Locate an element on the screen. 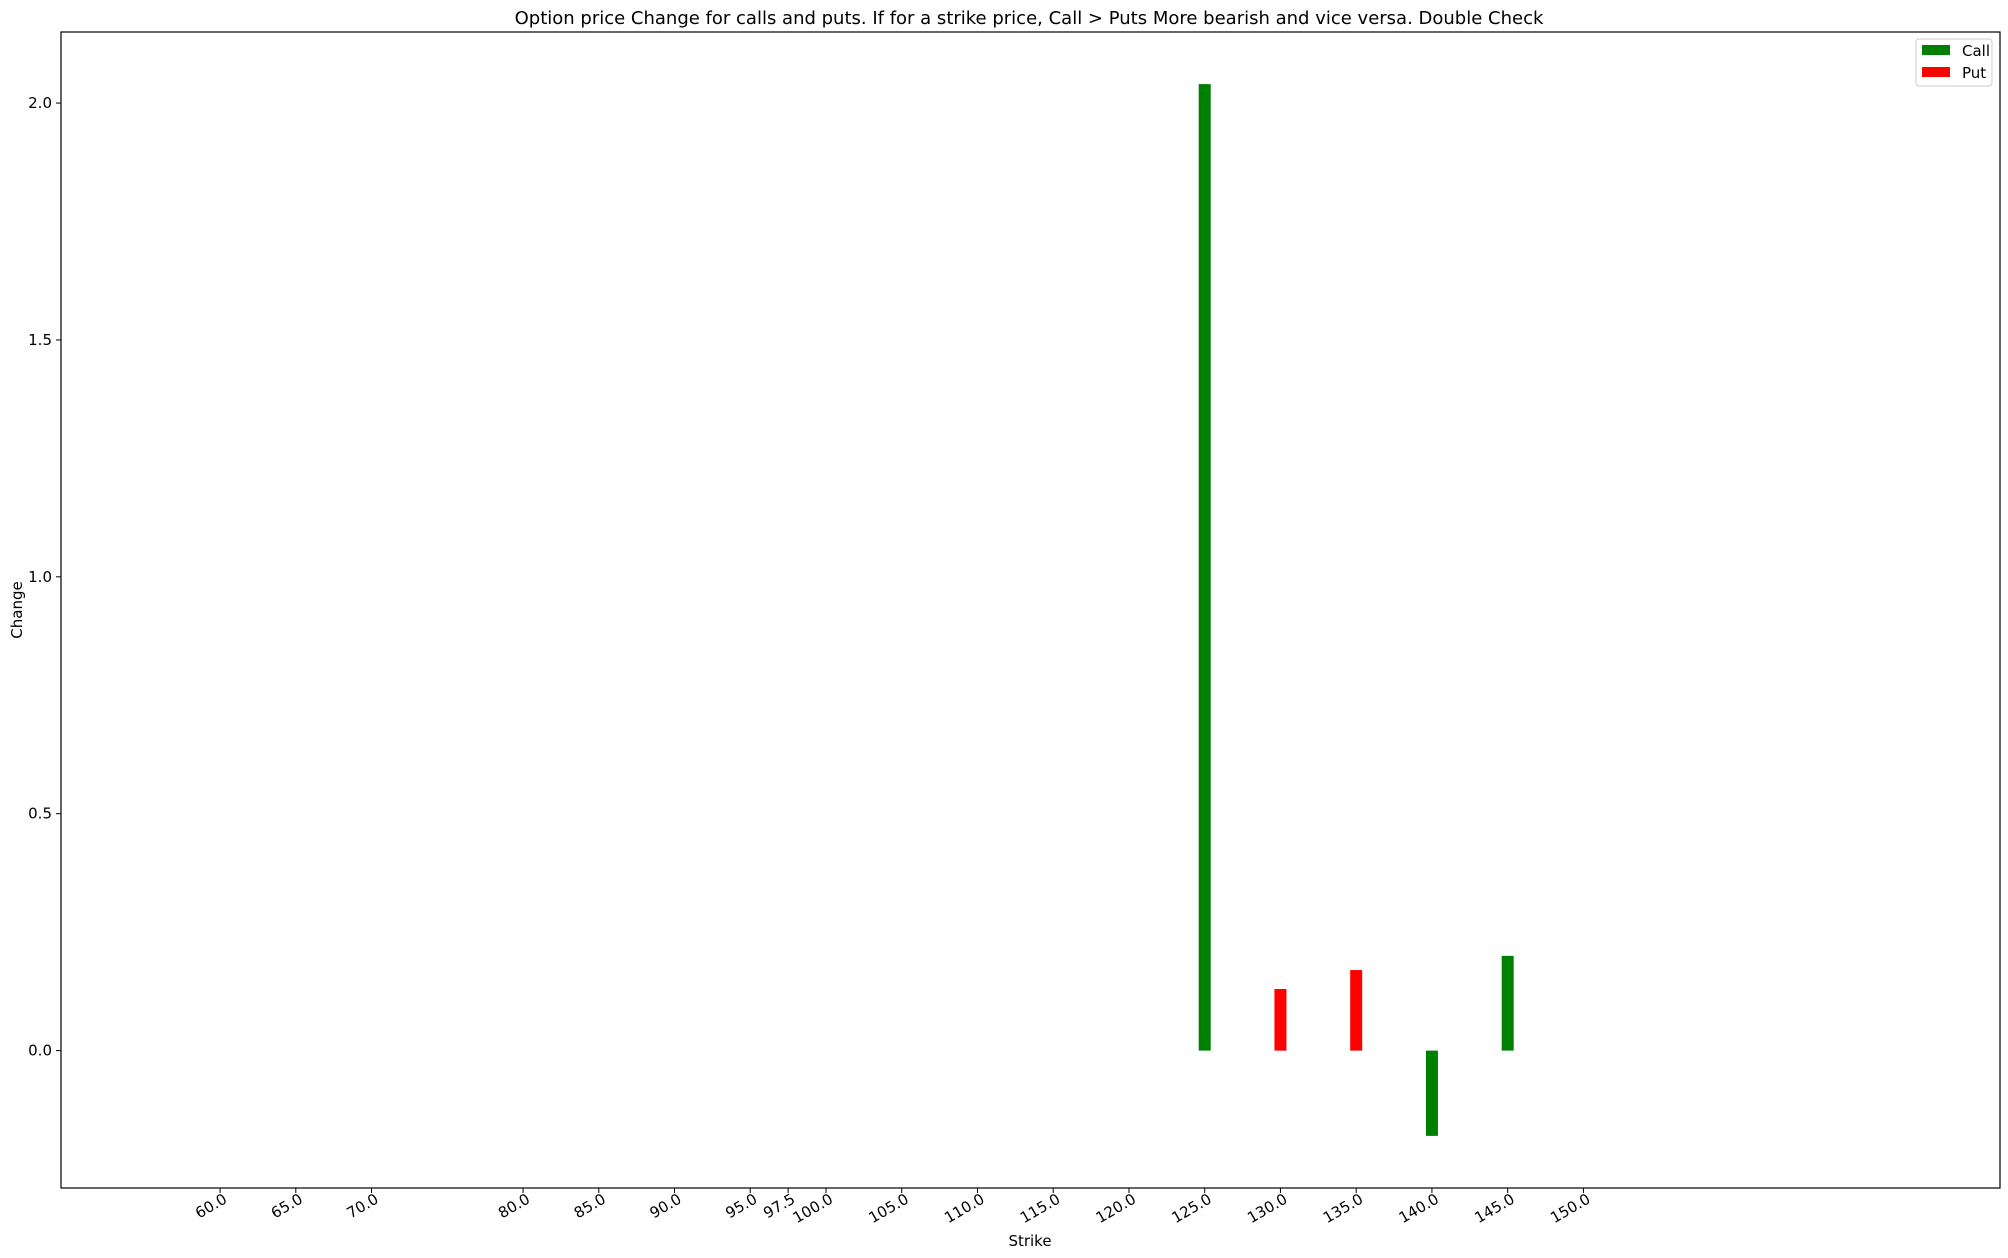 This screenshot has width=2008, height=1258. legend-swatch-call is located at coordinates (1936, 50).